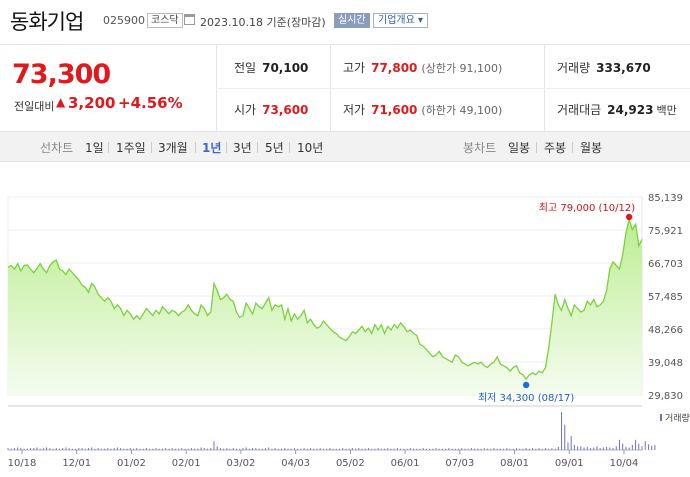  Describe the element at coordinates (480, 148) in the screenshot. I see `candle-chart-label: 봉차트` at that location.